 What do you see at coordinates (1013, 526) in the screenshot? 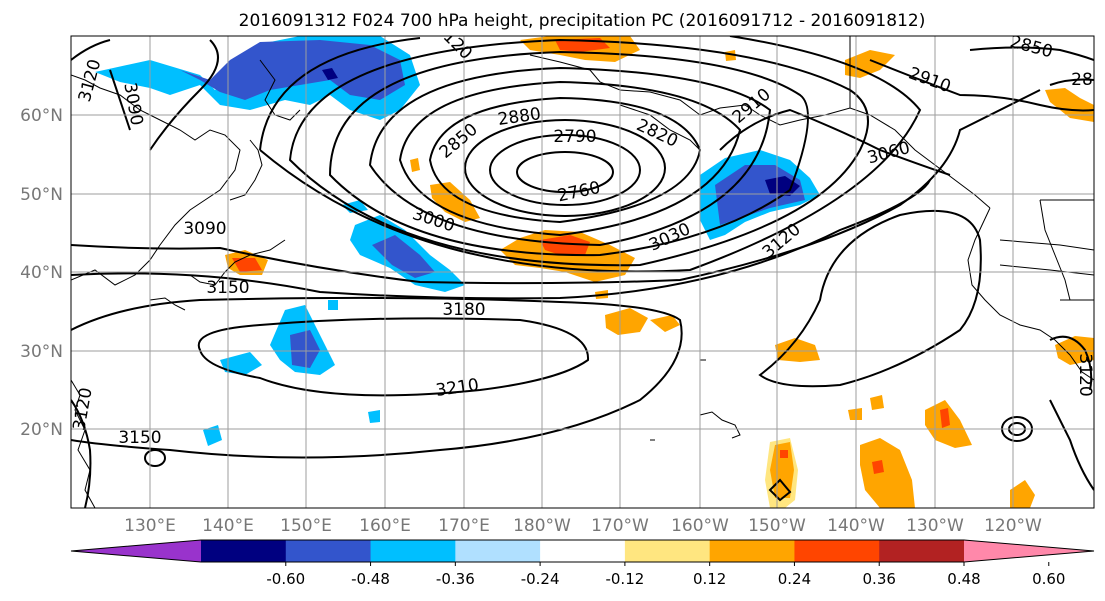
I see `lon-label: 120°W` at bounding box center [1013, 526].